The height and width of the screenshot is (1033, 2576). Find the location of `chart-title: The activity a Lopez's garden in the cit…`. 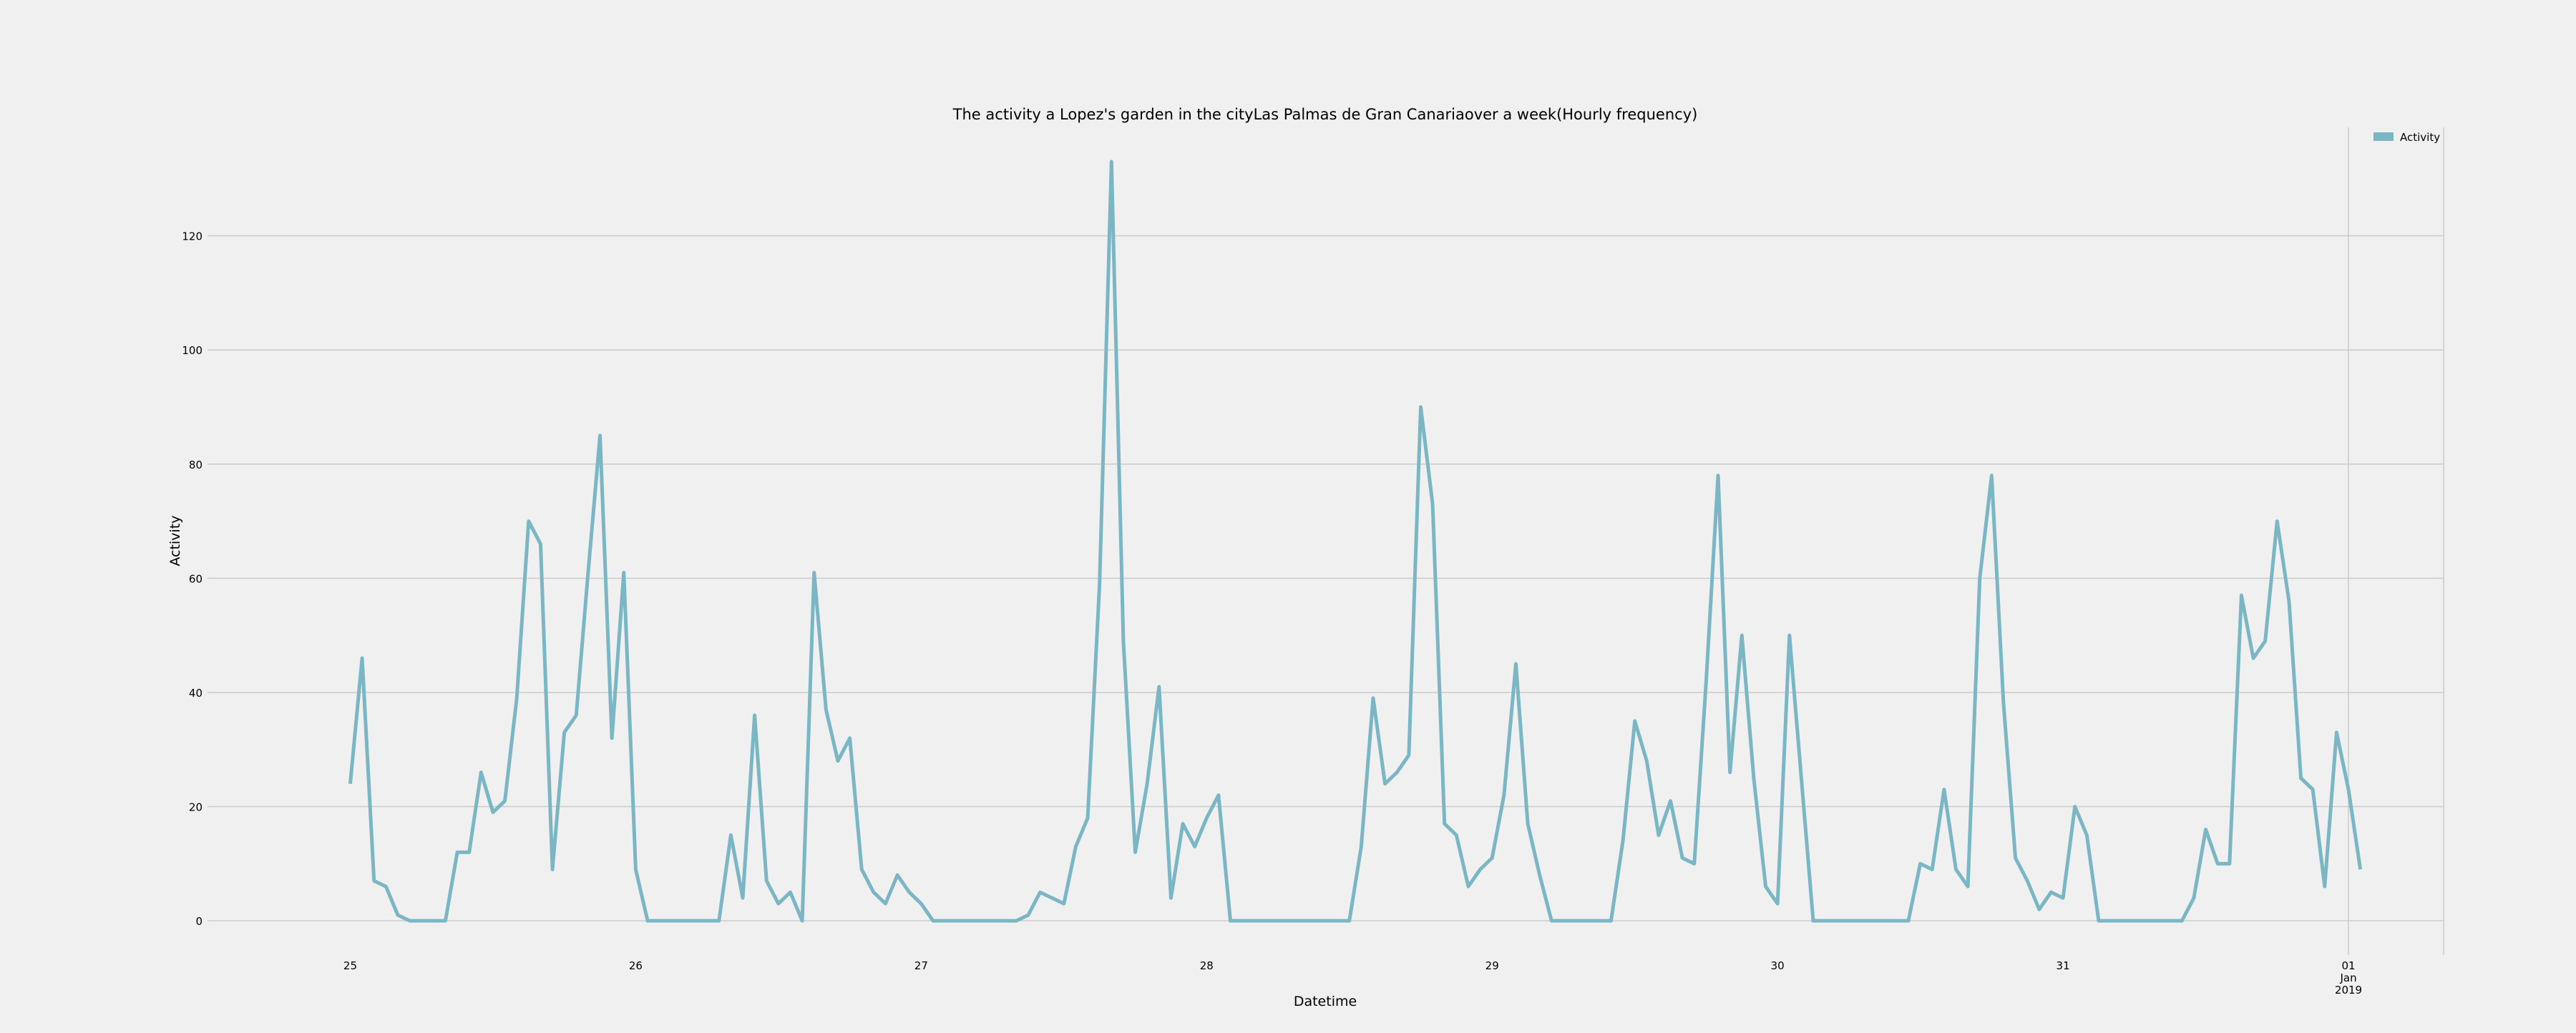

chart-title: The activity a Lopez's garden in the cit… is located at coordinates (1325, 115).